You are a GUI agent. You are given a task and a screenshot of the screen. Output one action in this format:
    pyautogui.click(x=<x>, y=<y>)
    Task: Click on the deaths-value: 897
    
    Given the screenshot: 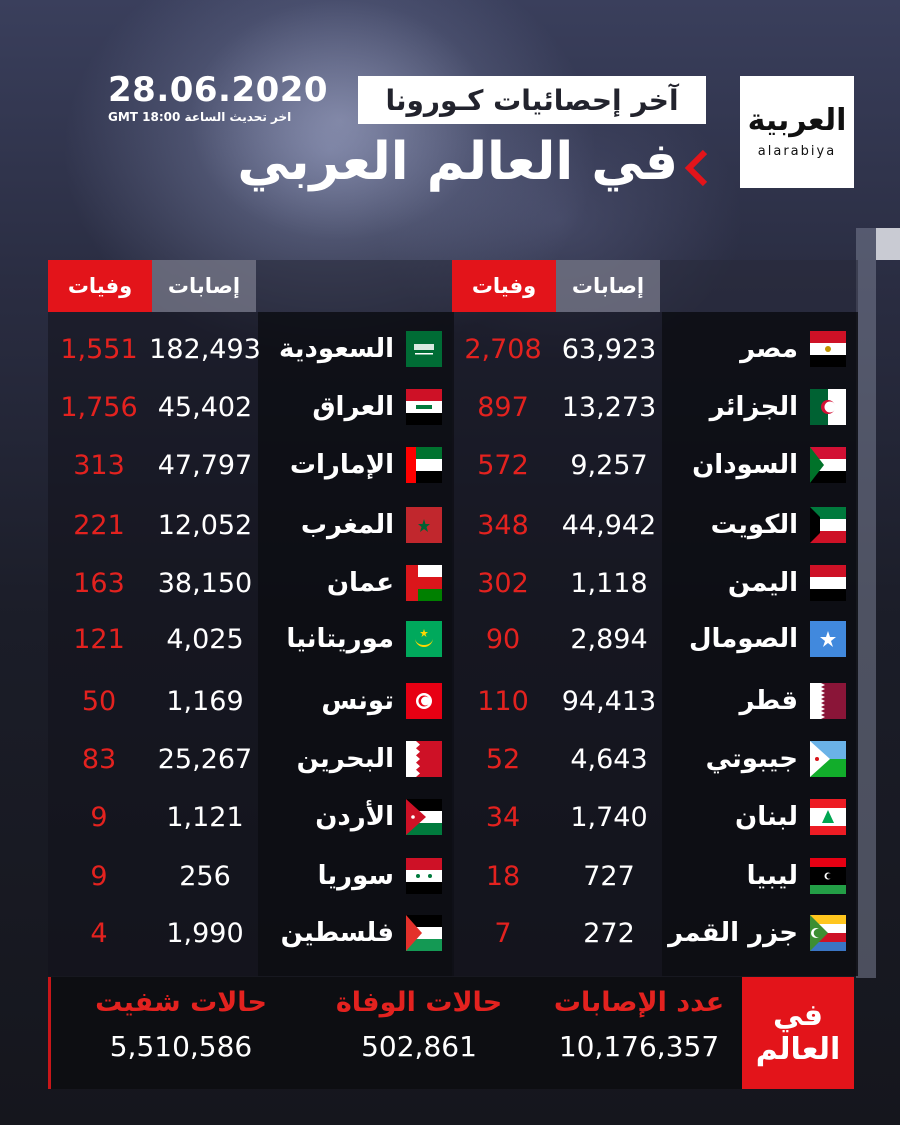 What is the action you would take?
    pyautogui.click(x=503, y=407)
    